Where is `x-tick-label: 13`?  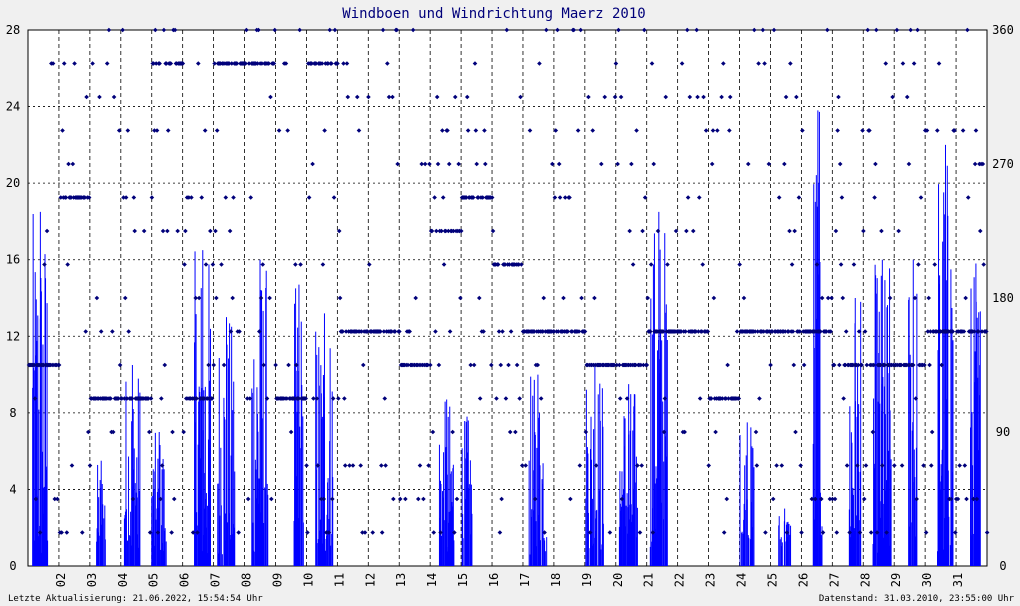
x-tick-label: 13 is located at coordinates (401, 580).